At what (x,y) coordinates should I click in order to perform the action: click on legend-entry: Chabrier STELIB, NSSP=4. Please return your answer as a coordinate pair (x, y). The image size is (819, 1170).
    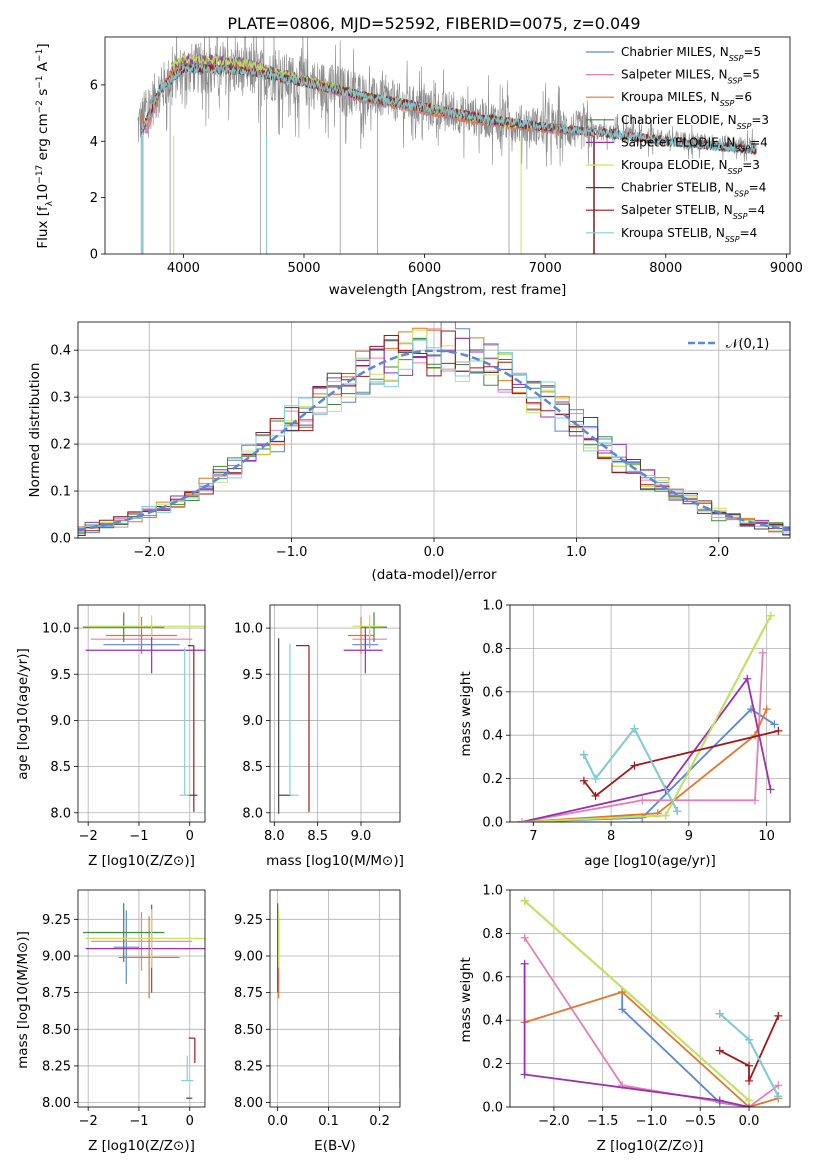
    Looking at the image, I should click on (693, 190).